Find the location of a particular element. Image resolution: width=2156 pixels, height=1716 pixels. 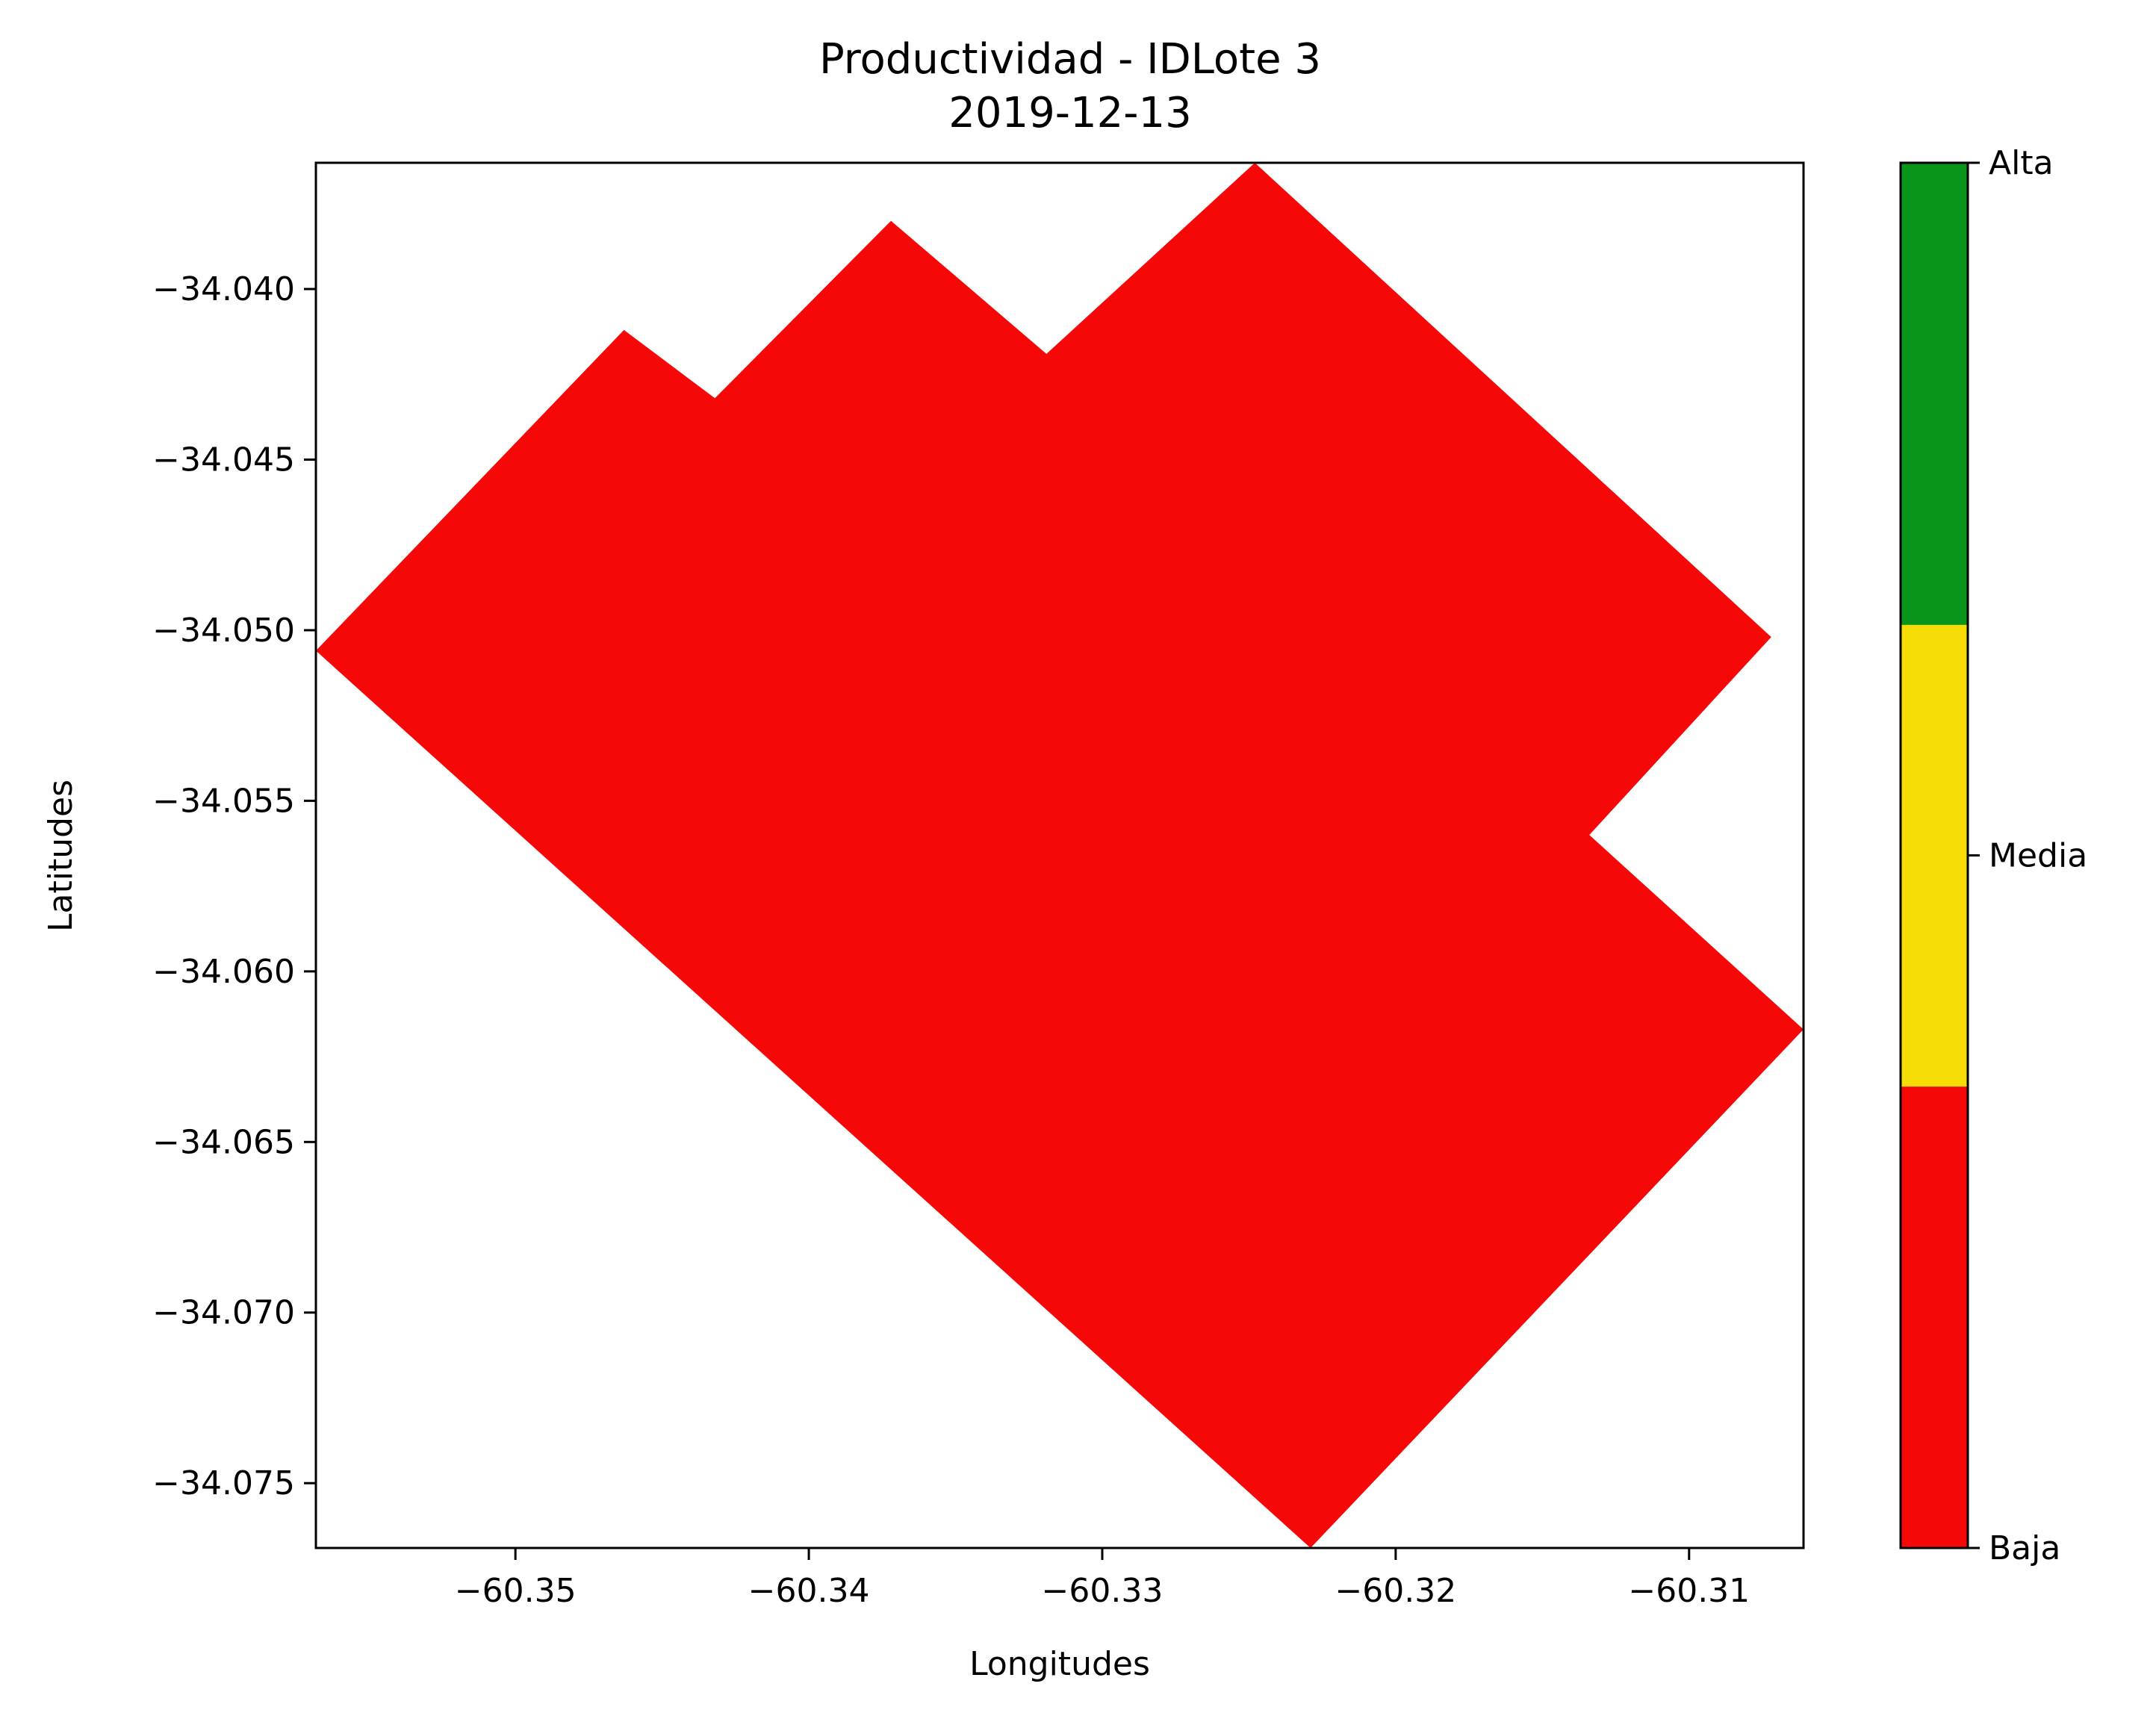

y-tick-label: −34.065 is located at coordinates (223, 1142).